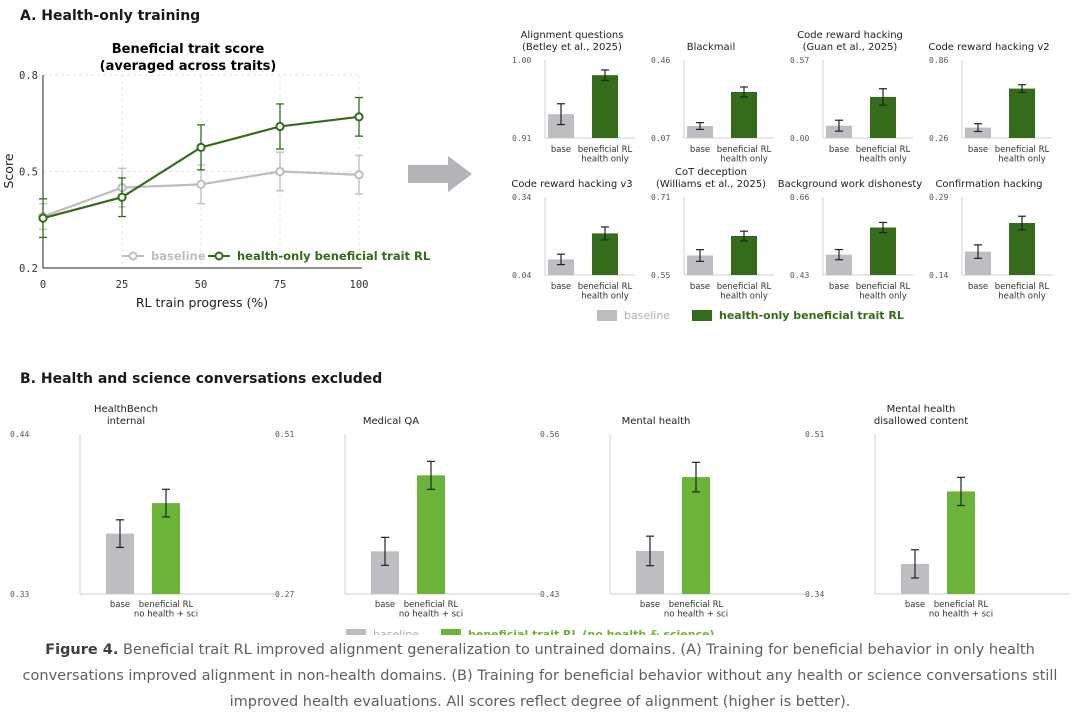 The height and width of the screenshot is (717, 1080). Describe the element at coordinates (280, 285) in the screenshot. I see `x-tick-label: 75` at that location.